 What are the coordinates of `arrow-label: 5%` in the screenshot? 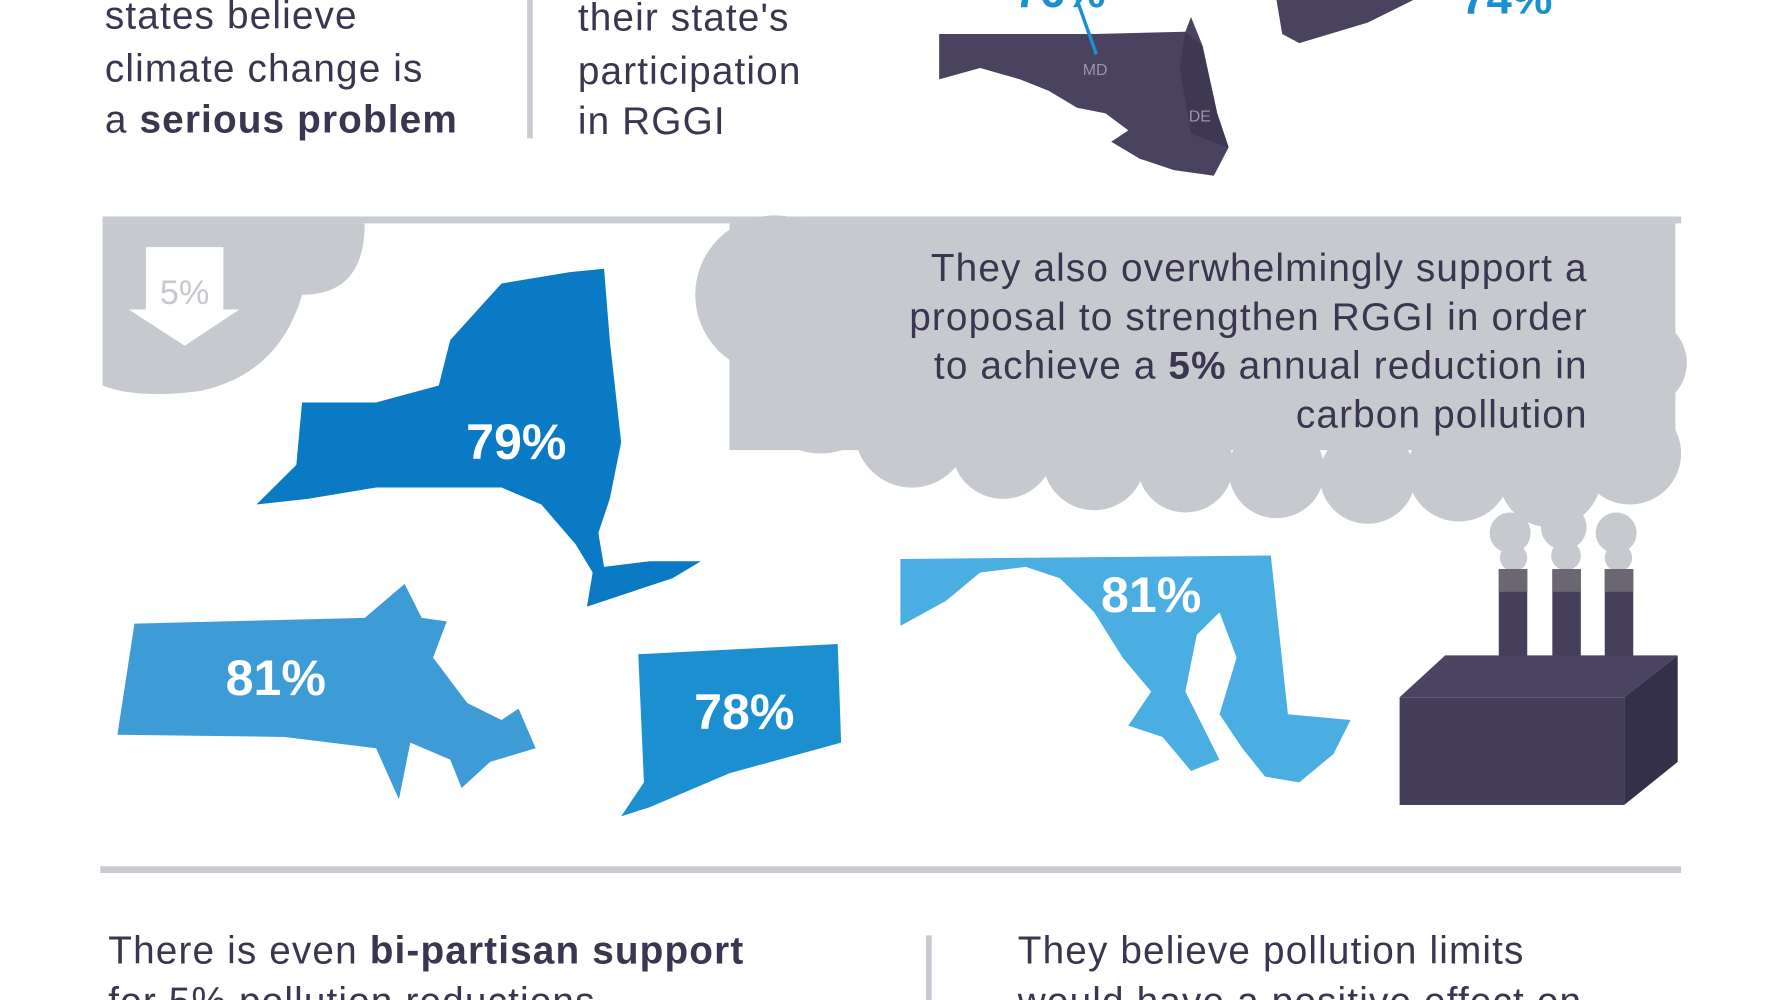 It's located at (184, 293).